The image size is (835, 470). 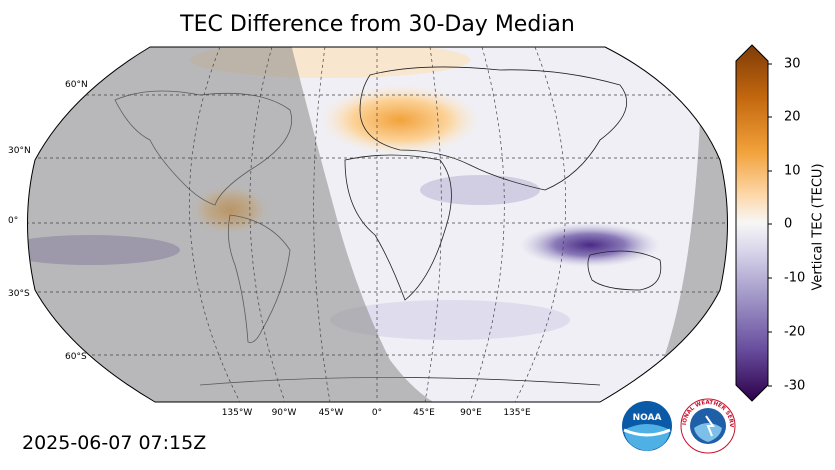 I want to click on tec-anomaly-positive, so click(x=400, y=120).